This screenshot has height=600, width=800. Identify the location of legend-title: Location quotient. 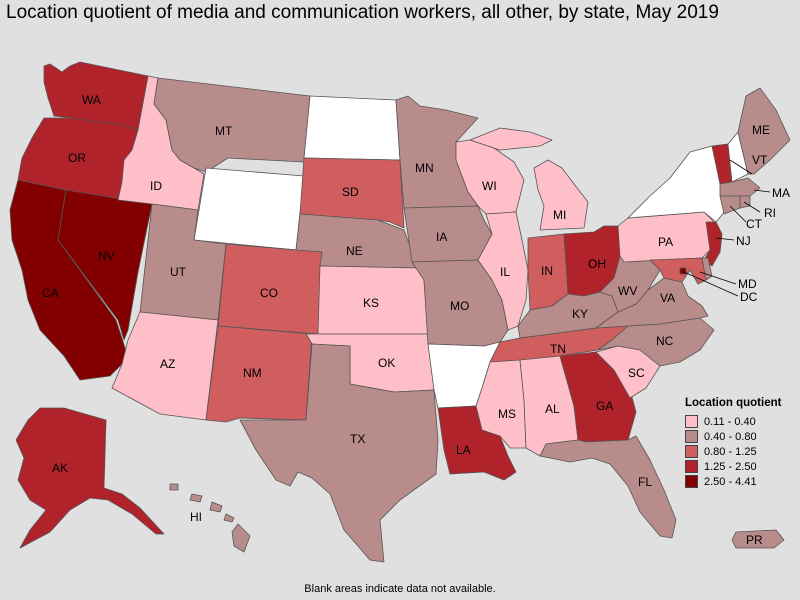
(733, 403).